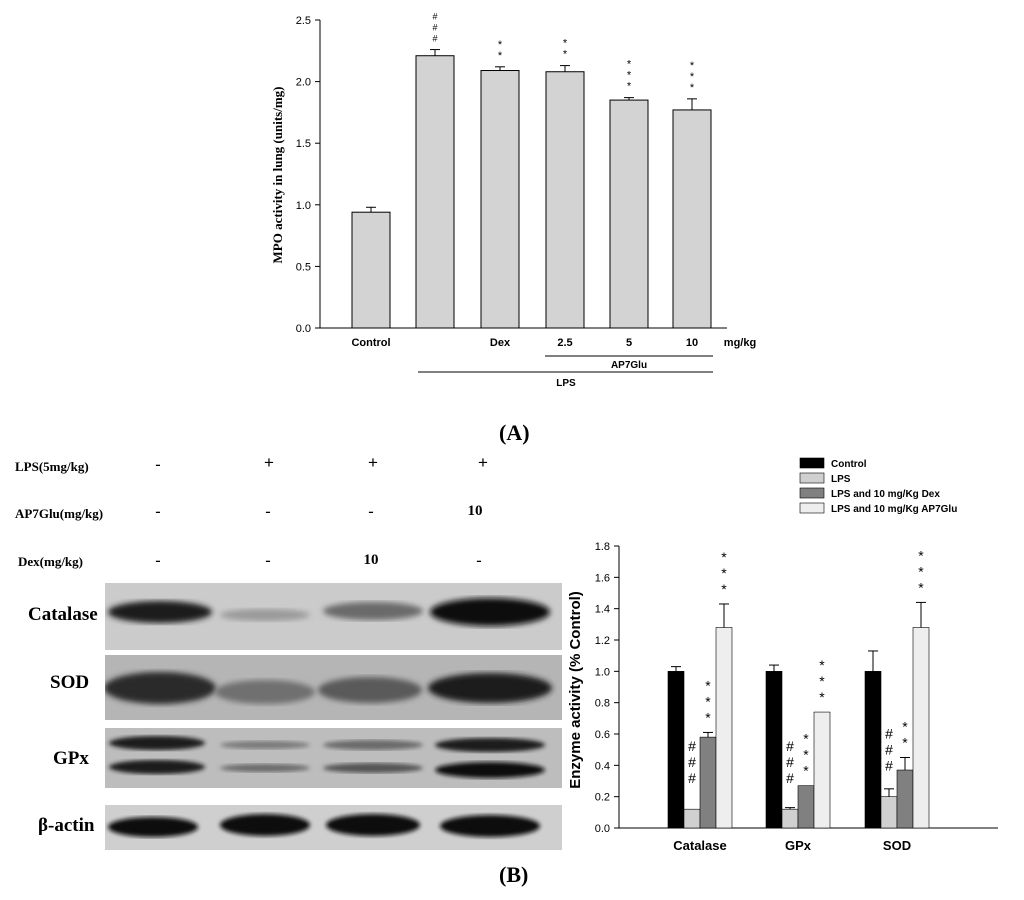 This screenshot has height=900, width=1024. I want to click on x-tick-label: 5, so click(629, 343).